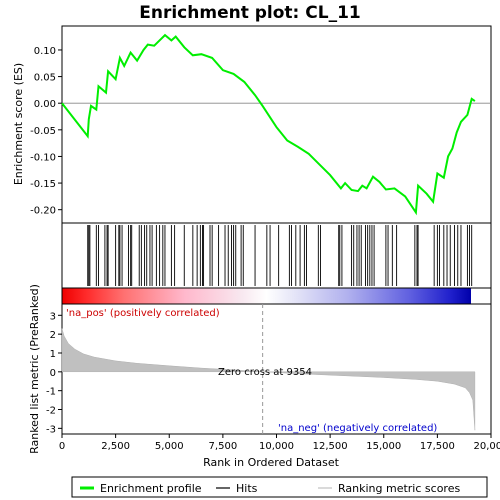 This screenshot has width=500, height=500. Describe the element at coordinates (53, 316) in the screenshot. I see `metric-y-tick-label: 3` at that location.